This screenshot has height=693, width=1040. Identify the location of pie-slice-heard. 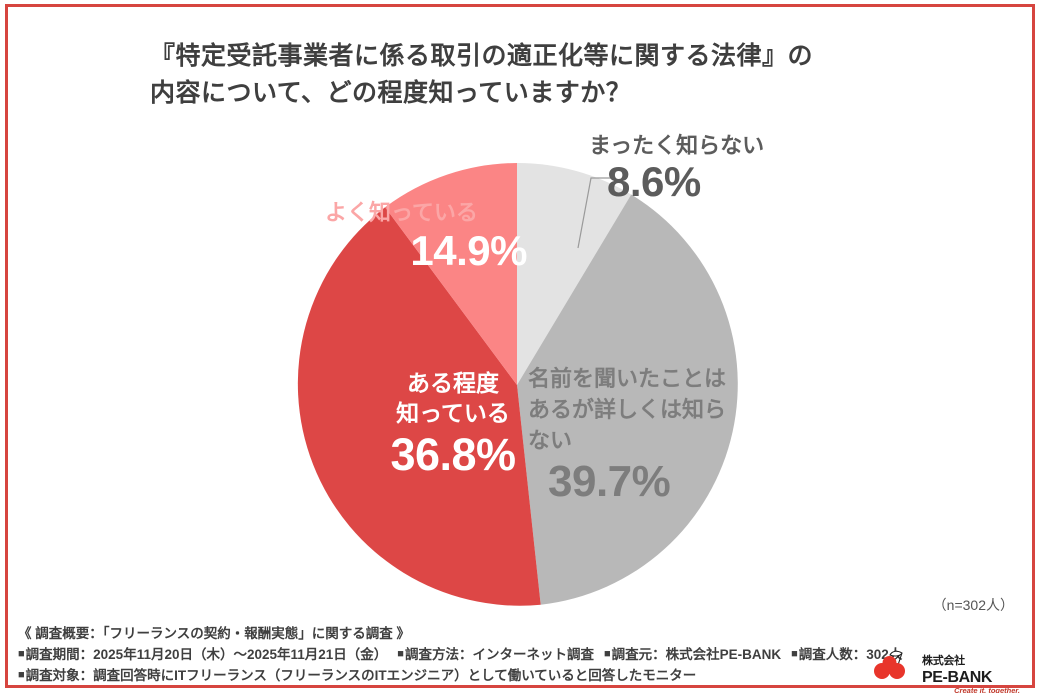
(627, 399).